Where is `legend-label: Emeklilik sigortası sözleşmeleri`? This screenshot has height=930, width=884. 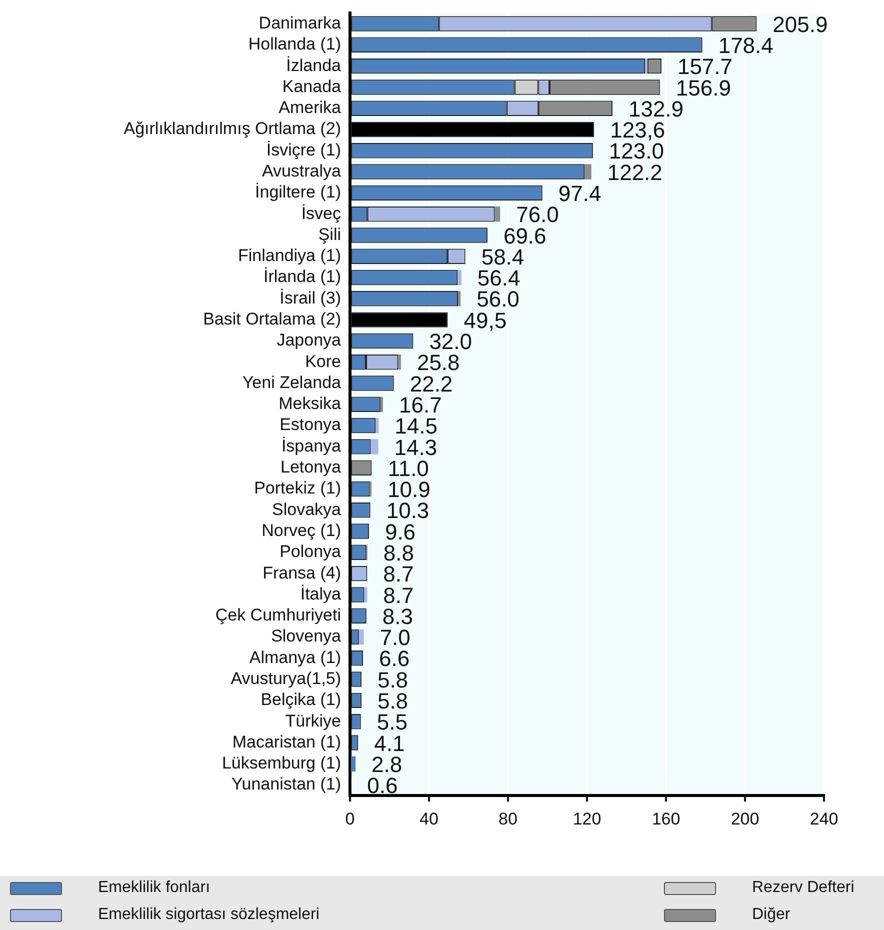
legend-label: Emeklilik sigortası sözleşmeleri is located at coordinates (209, 915).